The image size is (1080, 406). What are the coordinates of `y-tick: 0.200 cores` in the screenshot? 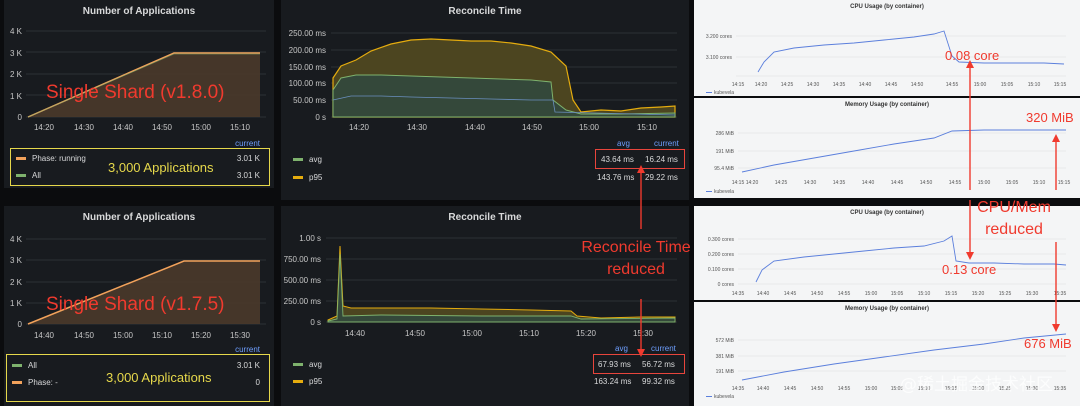 It's located at (721, 255).